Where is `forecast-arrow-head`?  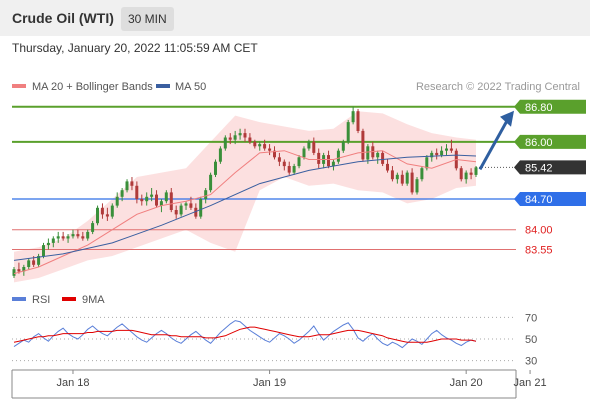 forecast-arrow-head is located at coordinates (507, 118).